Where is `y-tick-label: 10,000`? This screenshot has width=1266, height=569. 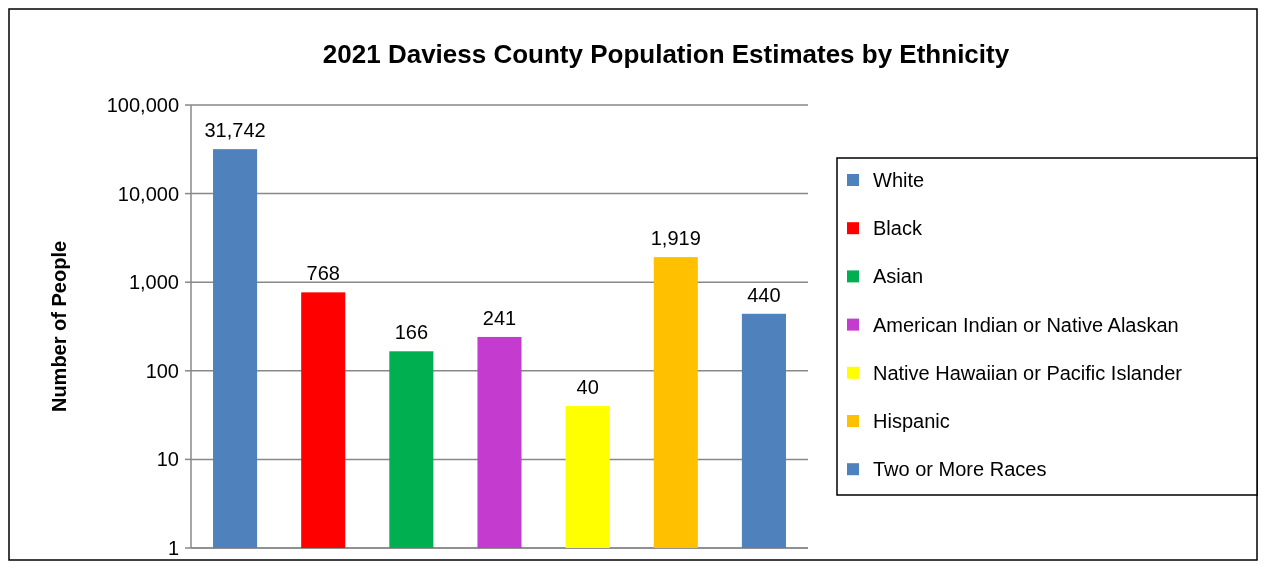 y-tick-label: 10,000 is located at coordinates (148, 193).